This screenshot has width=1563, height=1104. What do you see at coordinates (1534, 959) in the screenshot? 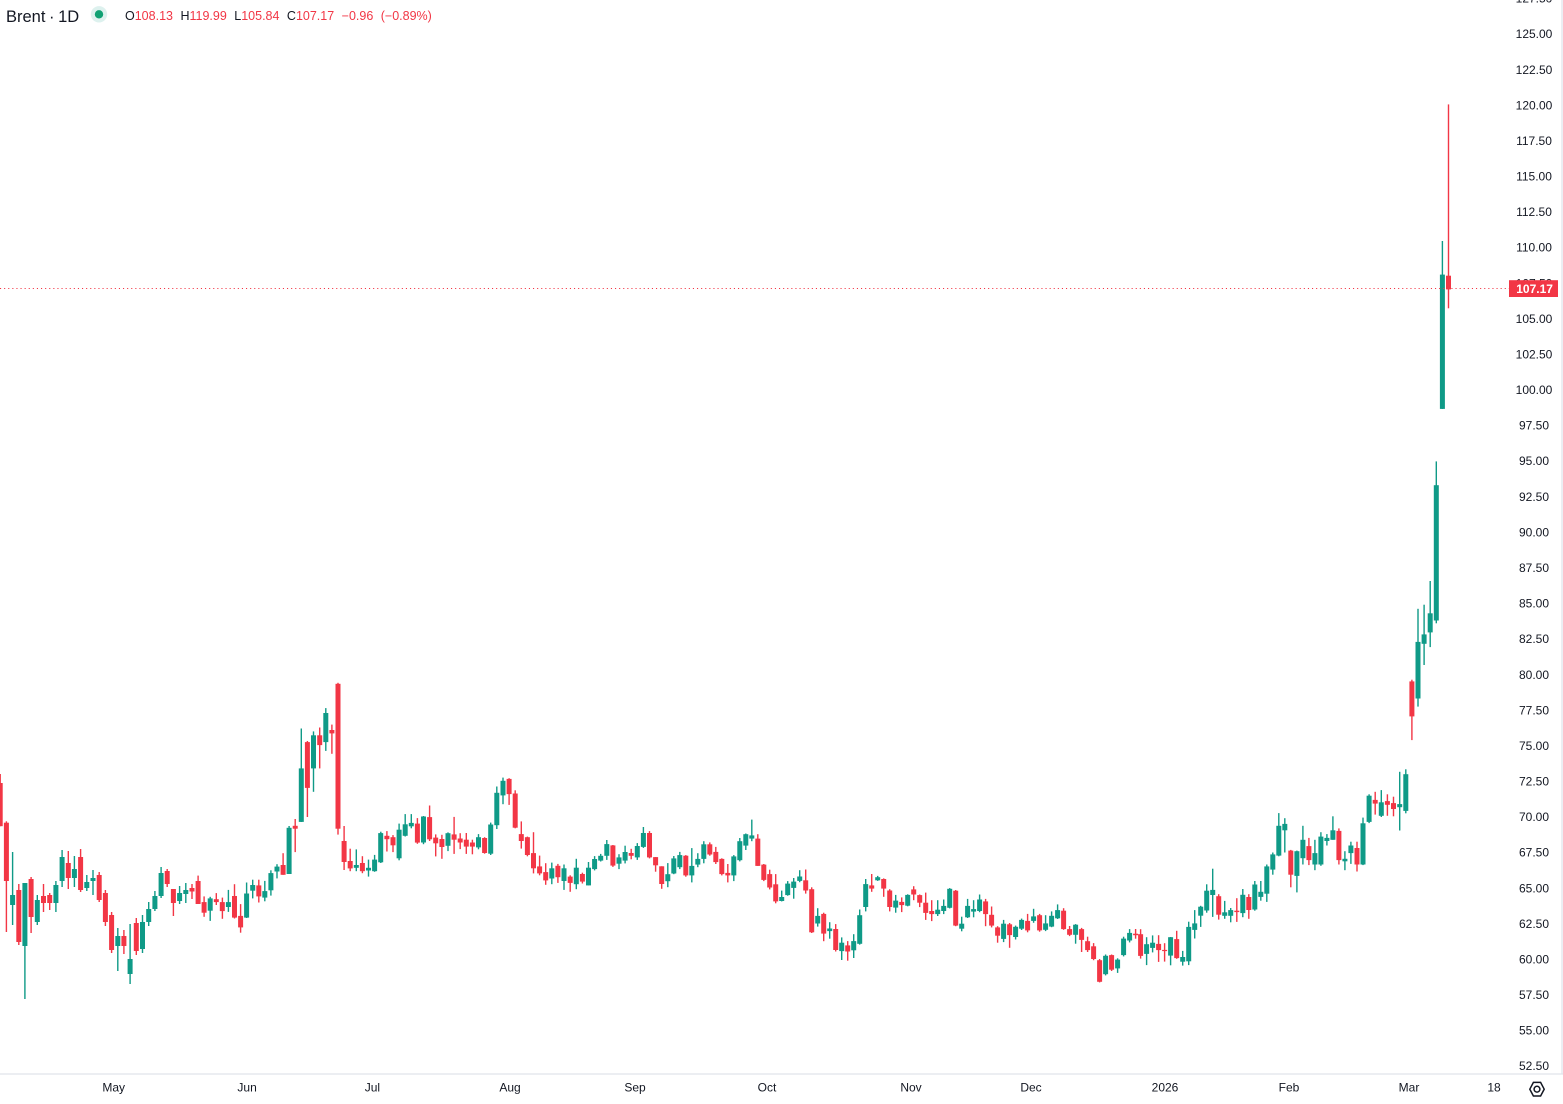
I see `svg-text: 60.00` at bounding box center [1534, 959].